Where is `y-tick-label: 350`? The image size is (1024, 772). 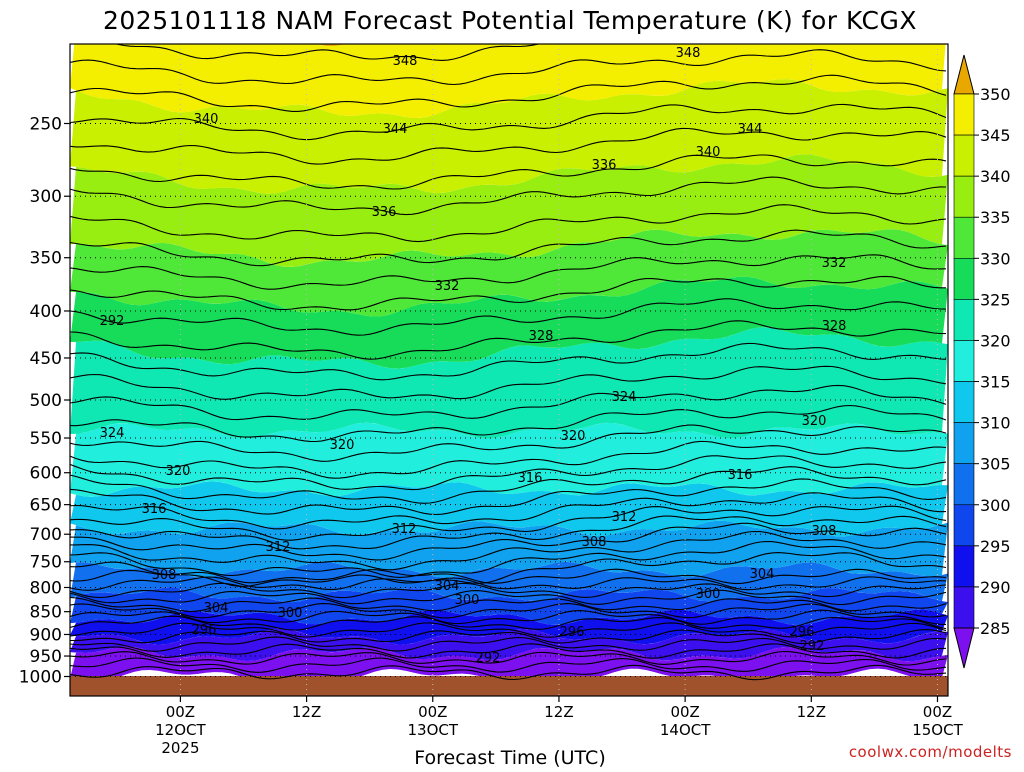
y-tick-label: 350 is located at coordinates (46, 259).